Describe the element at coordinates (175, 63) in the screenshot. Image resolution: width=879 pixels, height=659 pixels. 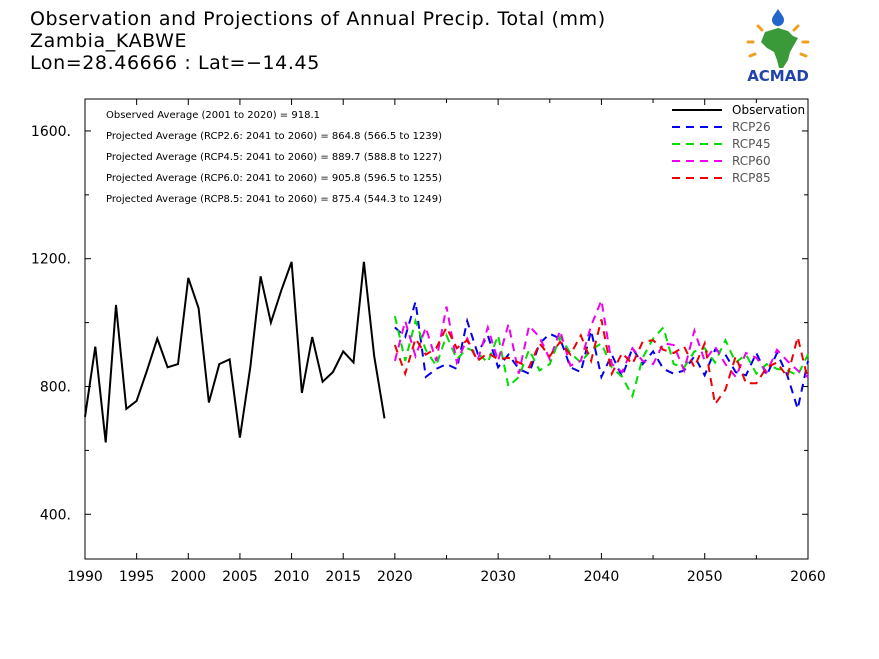
I see `station-coordinates: Lon=28.46666 : Lat=−14.45` at that location.